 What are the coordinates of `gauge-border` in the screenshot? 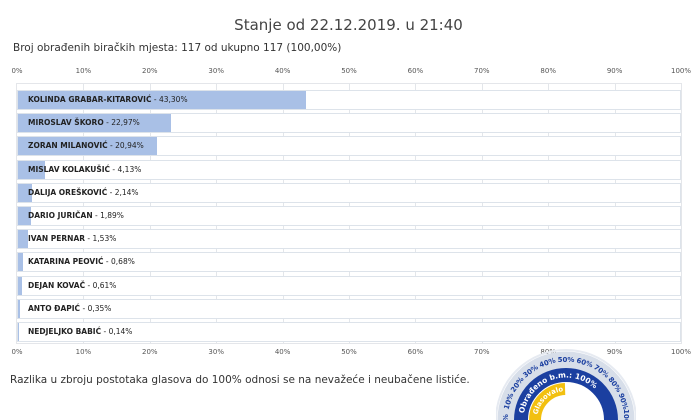 It's located at (566, 384).